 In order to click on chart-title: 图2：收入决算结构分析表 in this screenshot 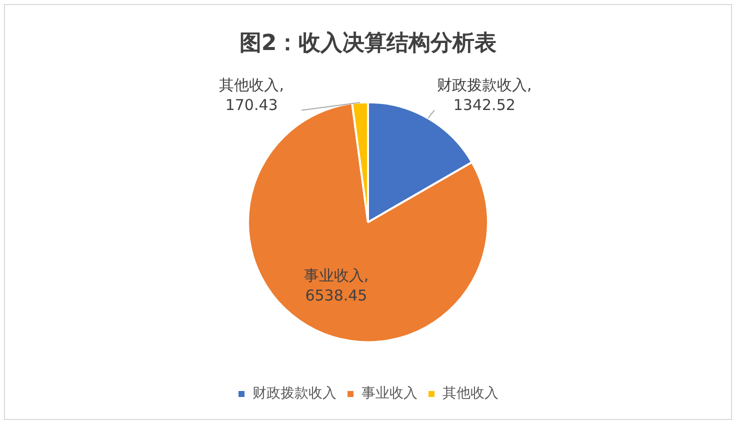, I will do `click(368, 43)`.